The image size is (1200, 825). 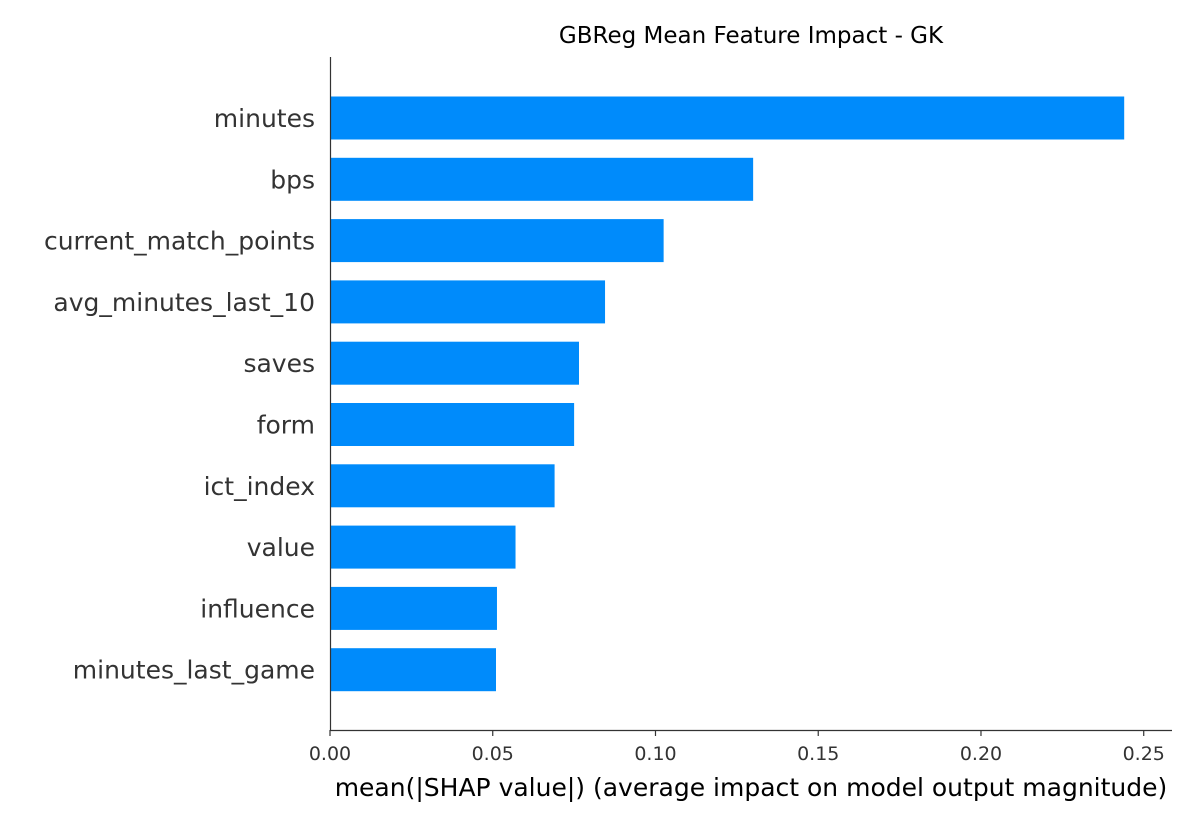 What do you see at coordinates (281, 547) in the screenshot?
I see `category-label: value` at bounding box center [281, 547].